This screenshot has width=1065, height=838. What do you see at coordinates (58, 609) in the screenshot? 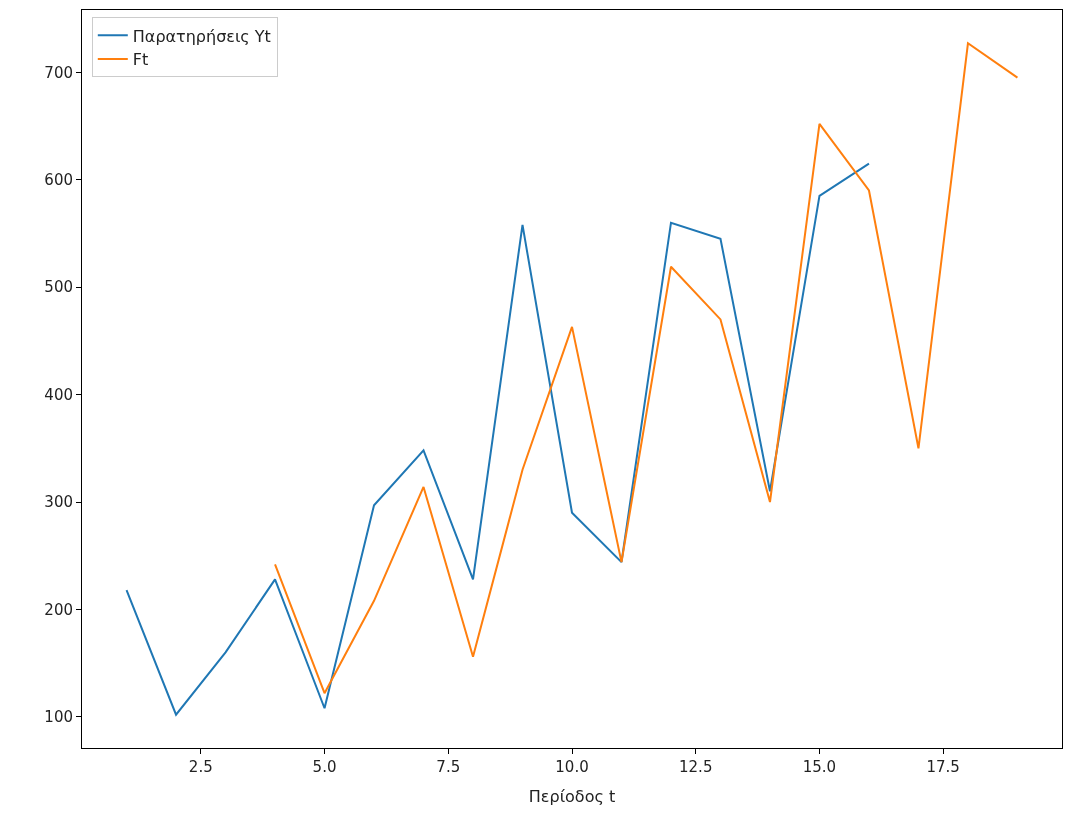
I see `y-tick-label: 200` at bounding box center [58, 609].